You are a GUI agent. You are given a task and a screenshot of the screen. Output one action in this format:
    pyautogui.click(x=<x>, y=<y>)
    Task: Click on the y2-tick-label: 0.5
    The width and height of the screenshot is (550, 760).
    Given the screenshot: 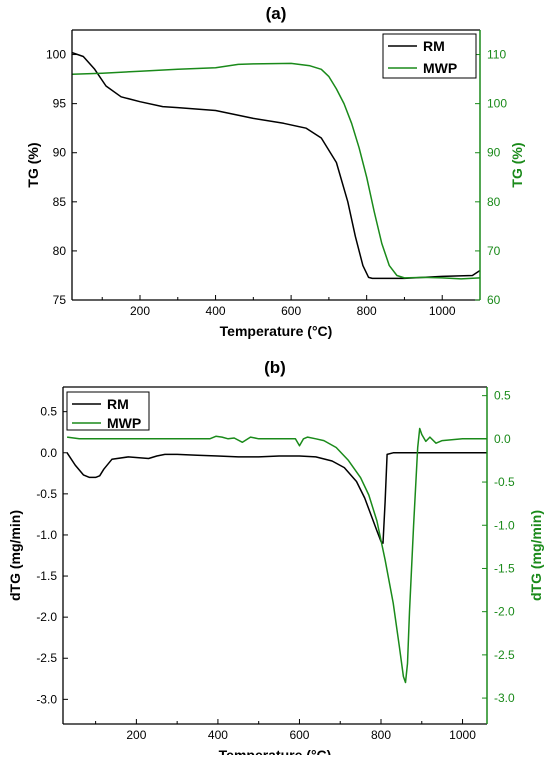 What is the action you would take?
    pyautogui.click(x=502, y=396)
    